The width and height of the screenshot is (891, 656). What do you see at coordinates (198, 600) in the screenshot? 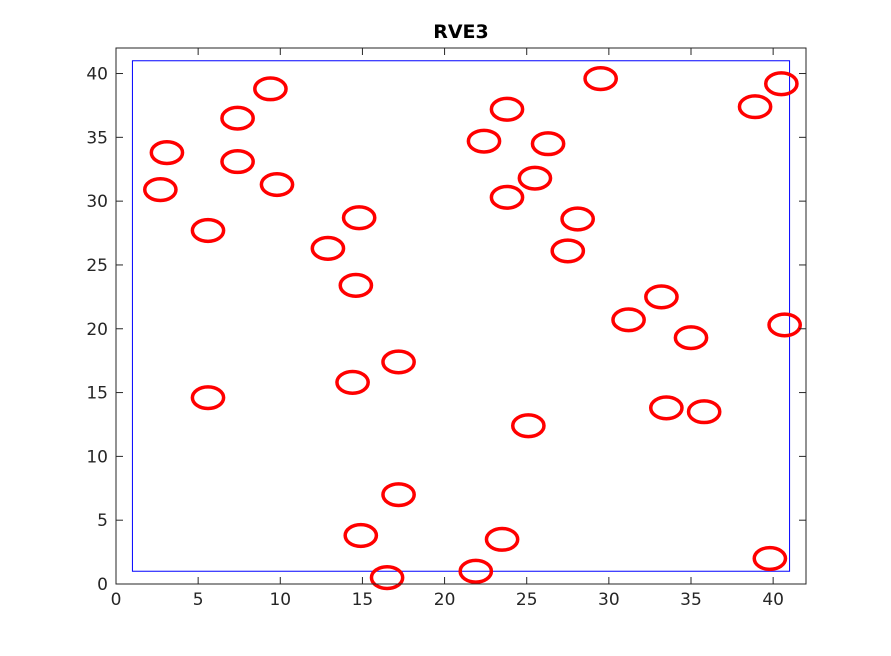
I see `x-tick-label: 5` at bounding box center [198, 600].